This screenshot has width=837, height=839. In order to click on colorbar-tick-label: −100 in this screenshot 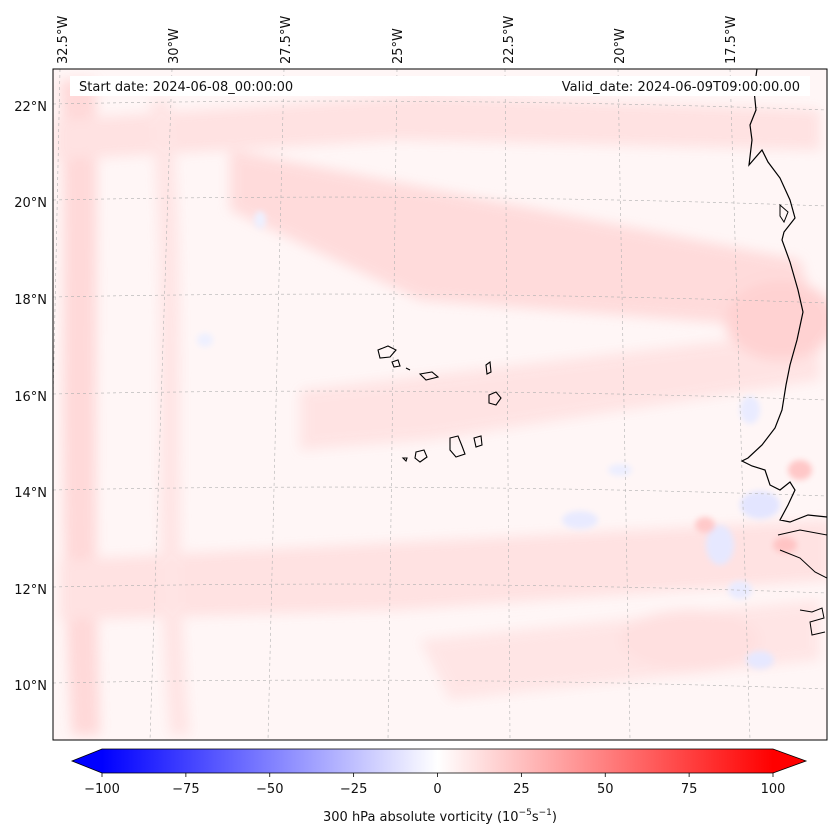, I will do `click(102, 789)`.